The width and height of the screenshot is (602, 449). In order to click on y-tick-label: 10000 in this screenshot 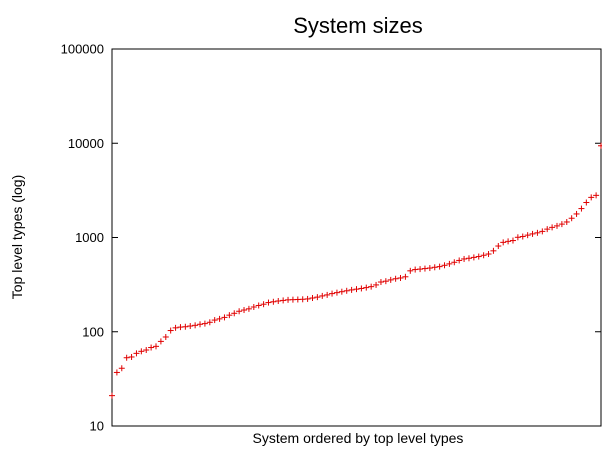, I will do `click(86, 143)`.